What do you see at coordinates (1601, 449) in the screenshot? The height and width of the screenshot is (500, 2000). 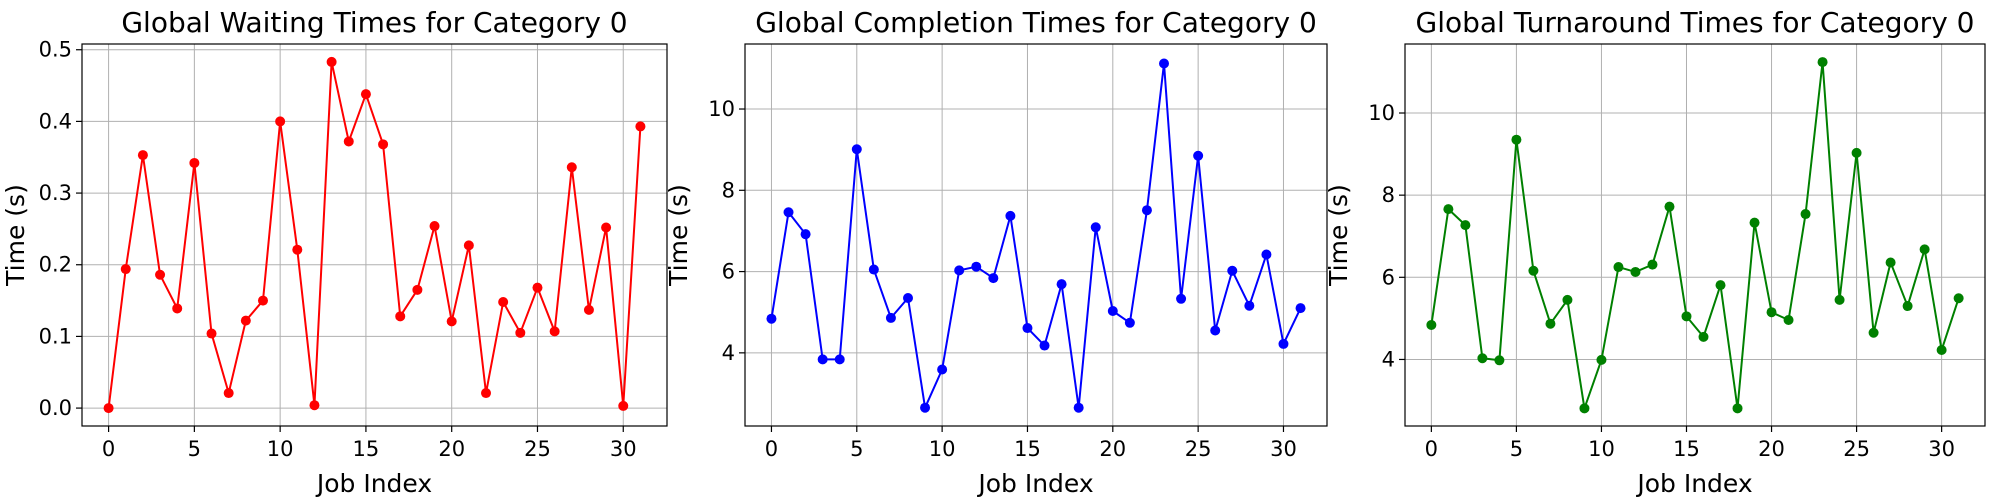 I see `x-tick-label: 10` at bounding box center [1601, 449].